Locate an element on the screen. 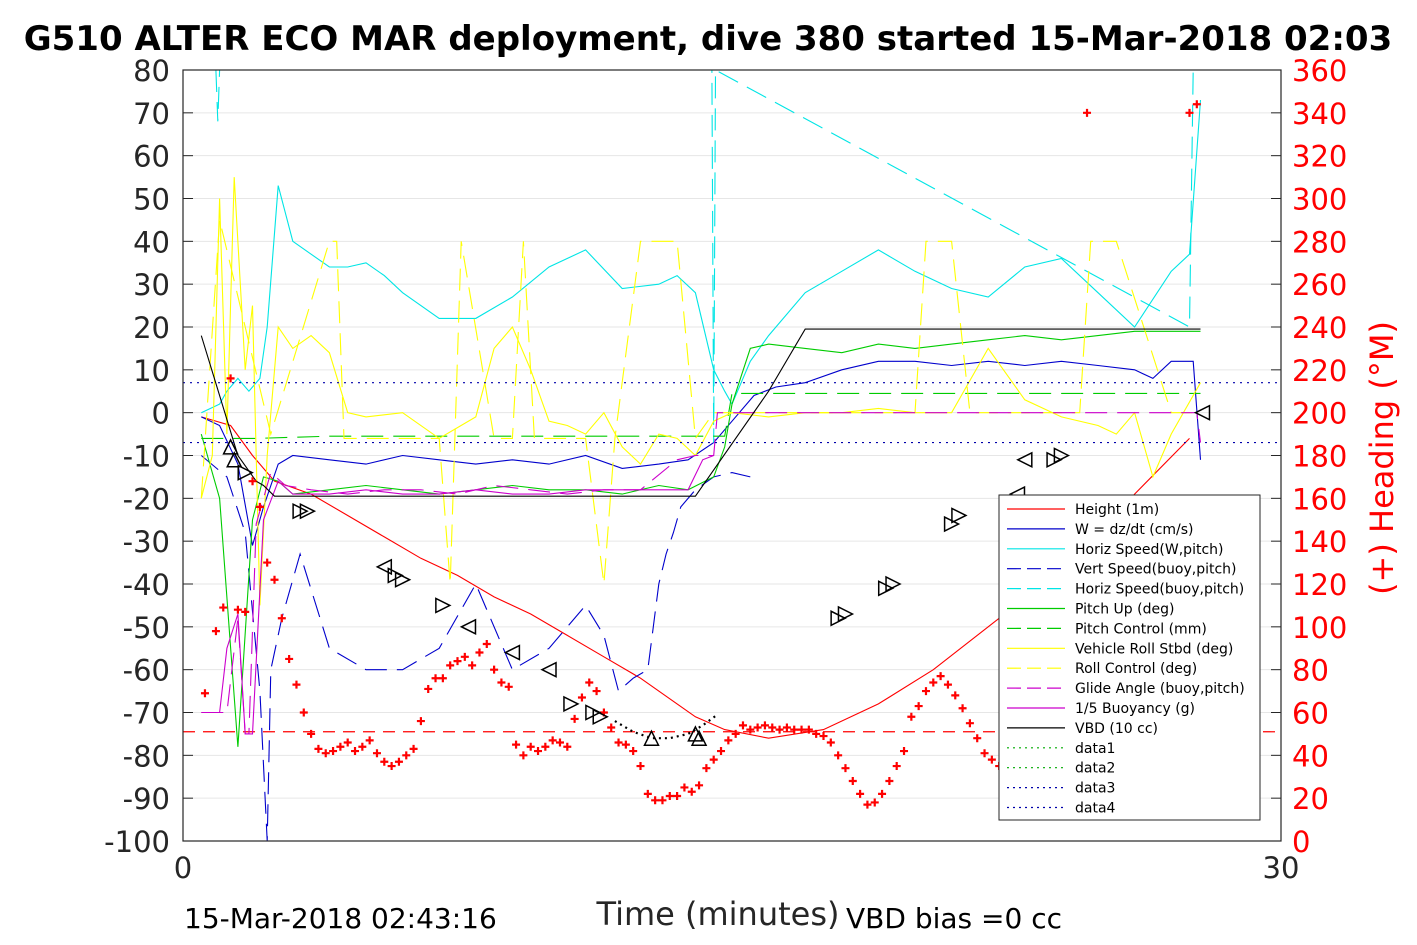 The image size is (1417, 945). legend-label-glide: Glide Angle (buoy,pitch) is located at coordinates (1160, 689).